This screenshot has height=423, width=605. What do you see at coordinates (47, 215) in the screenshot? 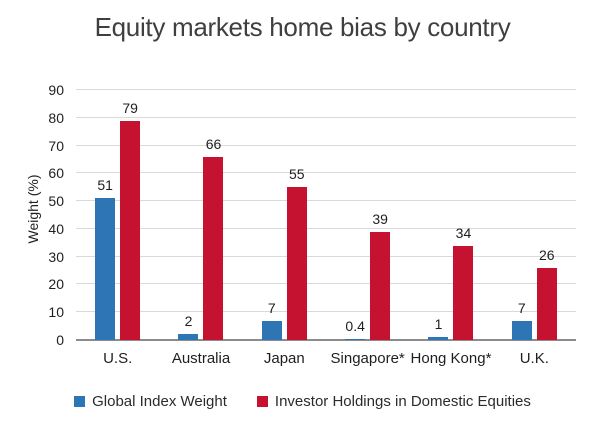
I see `y-axis-tick-labels: 90 80 70 60 50 40 30 20 10 0` at bounding box center [47, 215].